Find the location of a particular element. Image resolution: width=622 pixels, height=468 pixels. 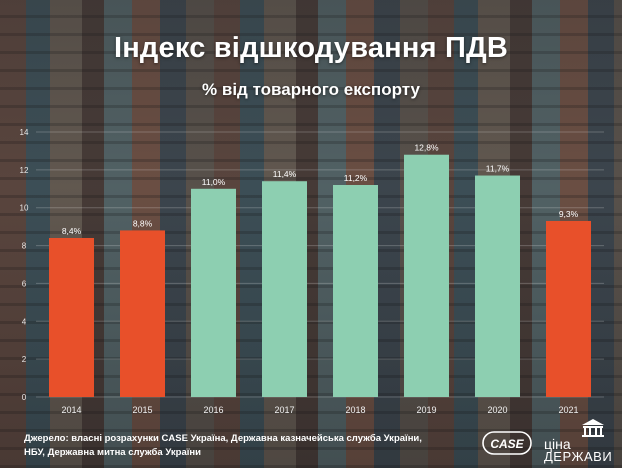

source-line-2: НБУ, Державна митна служба України is located at coordinates (112, 452).